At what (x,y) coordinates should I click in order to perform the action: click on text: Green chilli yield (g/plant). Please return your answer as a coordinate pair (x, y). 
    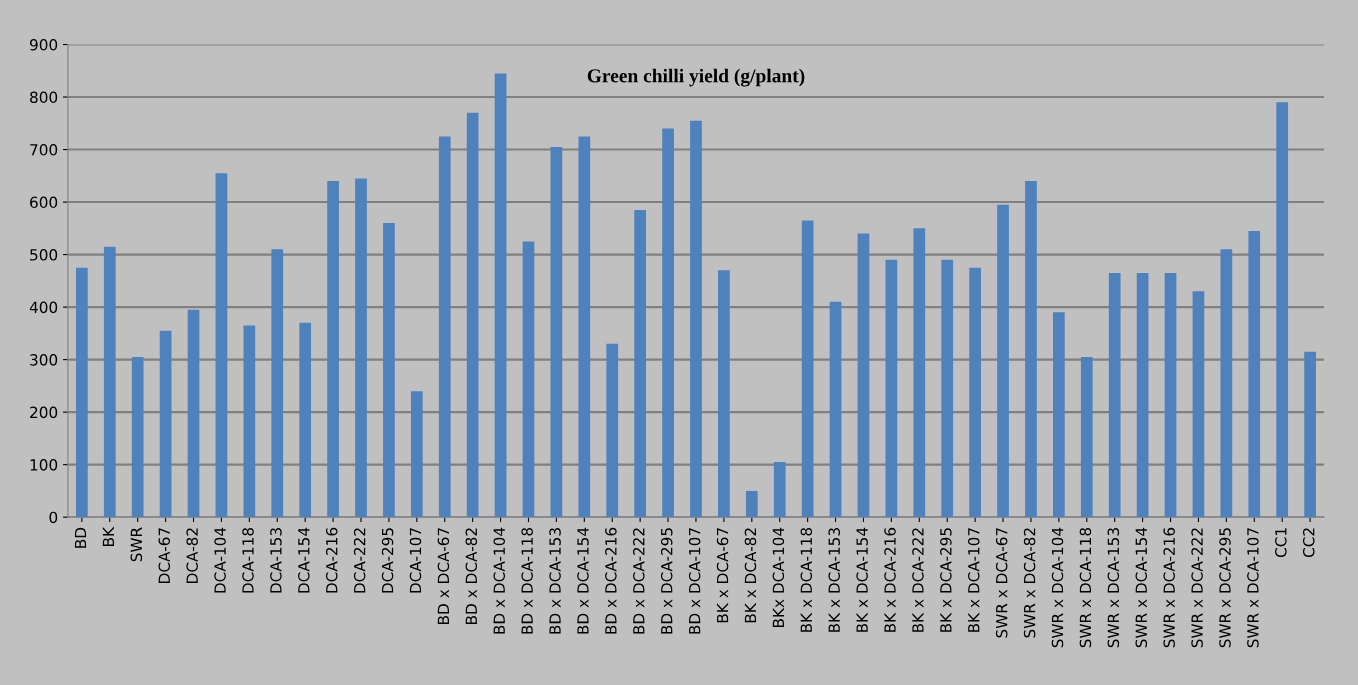
    Looking at the image, I should click on (696, 77).